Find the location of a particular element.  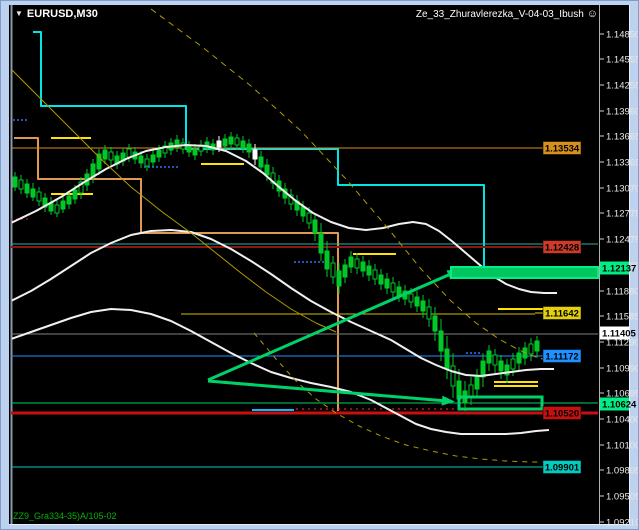

svg-text: 1.13960 is located at coordinates (622, 112).